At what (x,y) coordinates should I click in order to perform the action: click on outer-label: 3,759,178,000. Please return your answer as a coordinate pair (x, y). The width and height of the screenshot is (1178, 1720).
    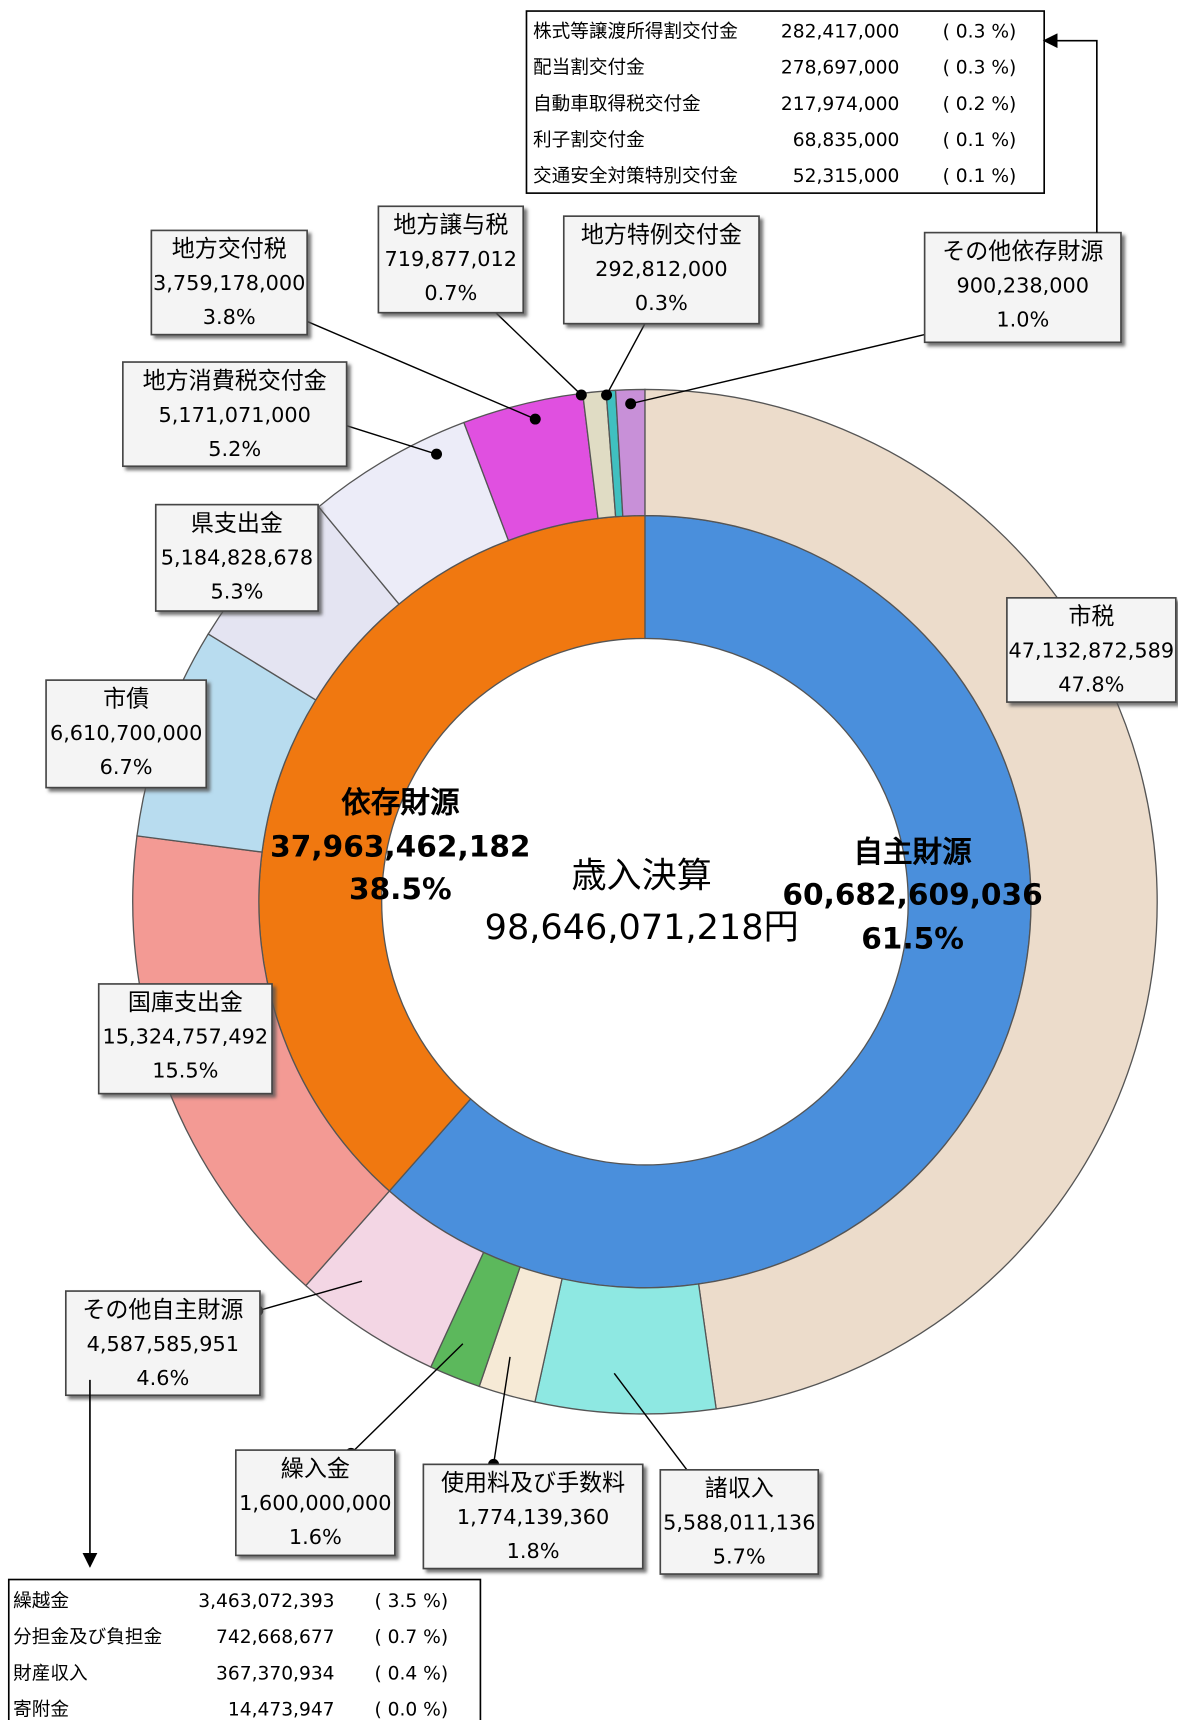
    Looking at the image, I should click on (229, 283).